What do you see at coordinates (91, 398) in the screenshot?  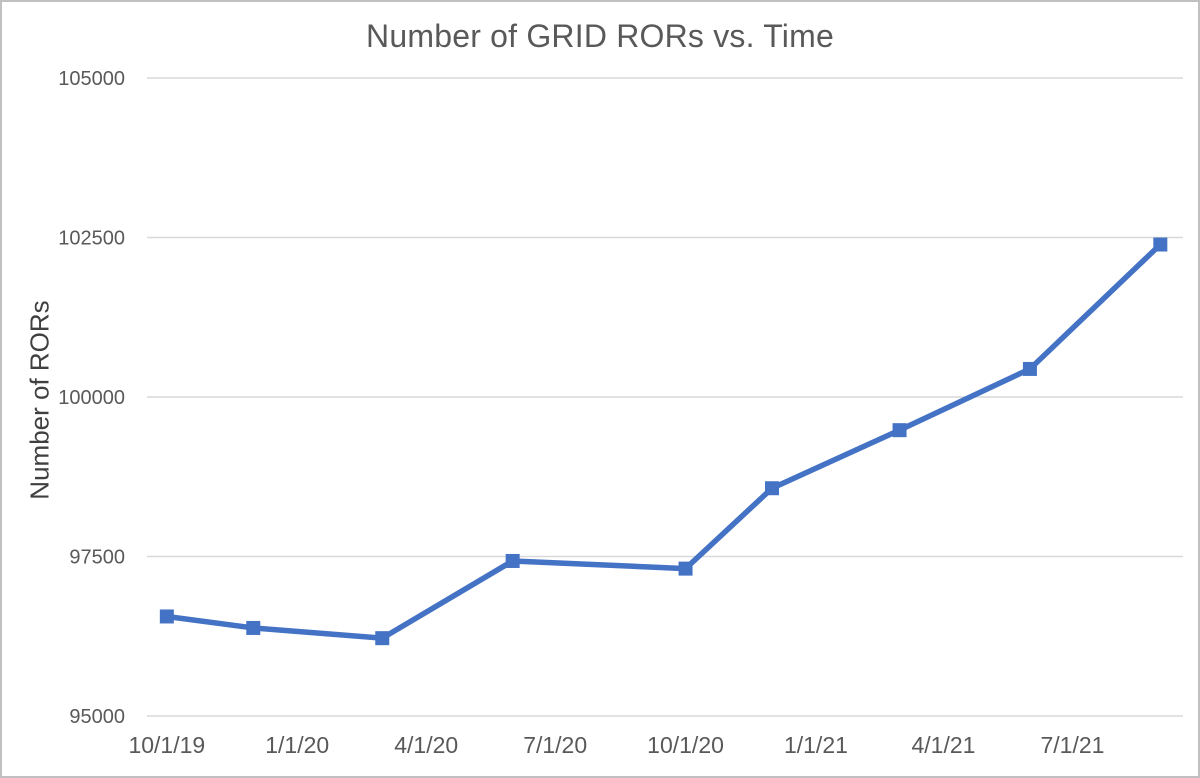 I see `y-tick-label: 100000` at bounding box center [91, 398].